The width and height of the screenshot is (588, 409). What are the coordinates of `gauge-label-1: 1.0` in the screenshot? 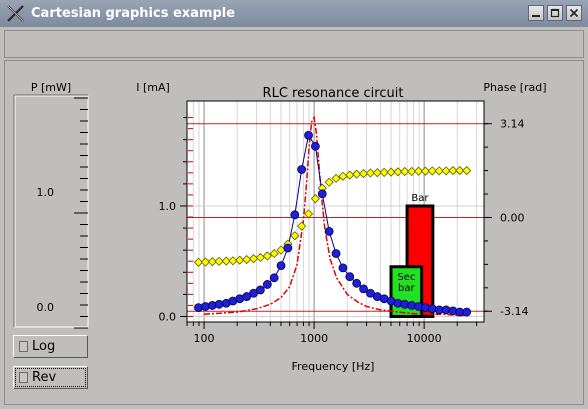 It's located at (46, 192).